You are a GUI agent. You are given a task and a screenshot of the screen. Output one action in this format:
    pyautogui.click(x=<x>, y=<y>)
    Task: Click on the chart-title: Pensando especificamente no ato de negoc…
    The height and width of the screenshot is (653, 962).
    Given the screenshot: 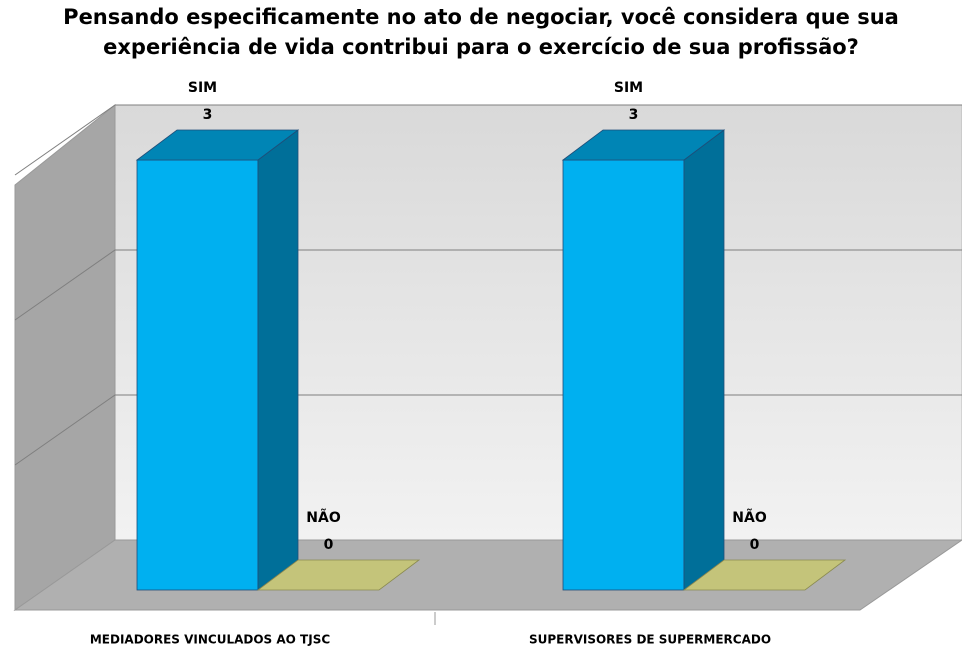 What is the action you would take?
    pyautogui.click(x=481, y=32)
    